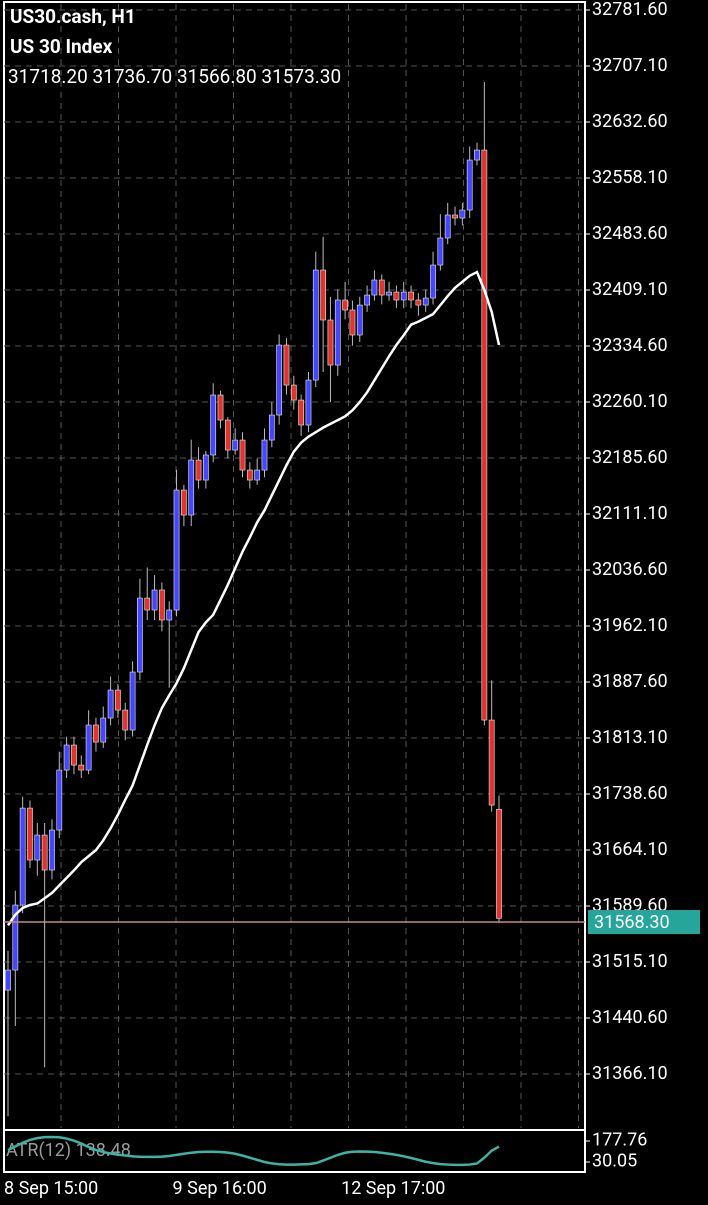  What do you see at coordinates (630, 177) in the screenshot?
I see `y-tick-label: 32558.10` at bounding box center [630, 177].